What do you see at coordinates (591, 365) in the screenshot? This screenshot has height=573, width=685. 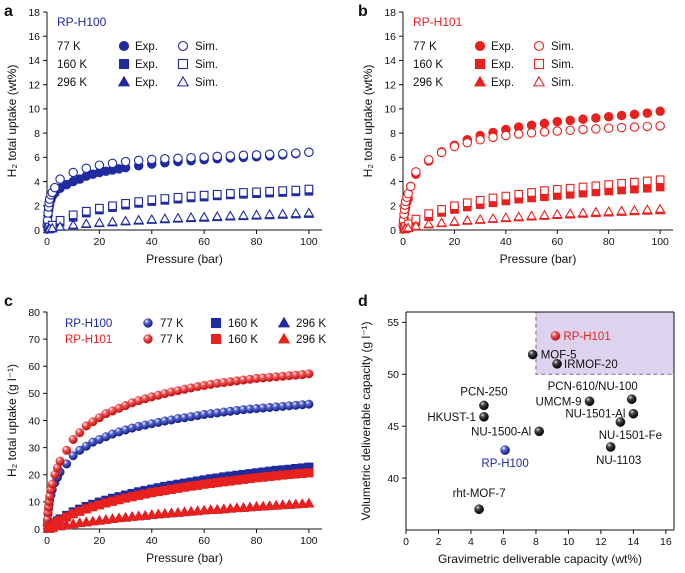 I see `material-label: IRMOF-20` at bounding box center [591, 365].